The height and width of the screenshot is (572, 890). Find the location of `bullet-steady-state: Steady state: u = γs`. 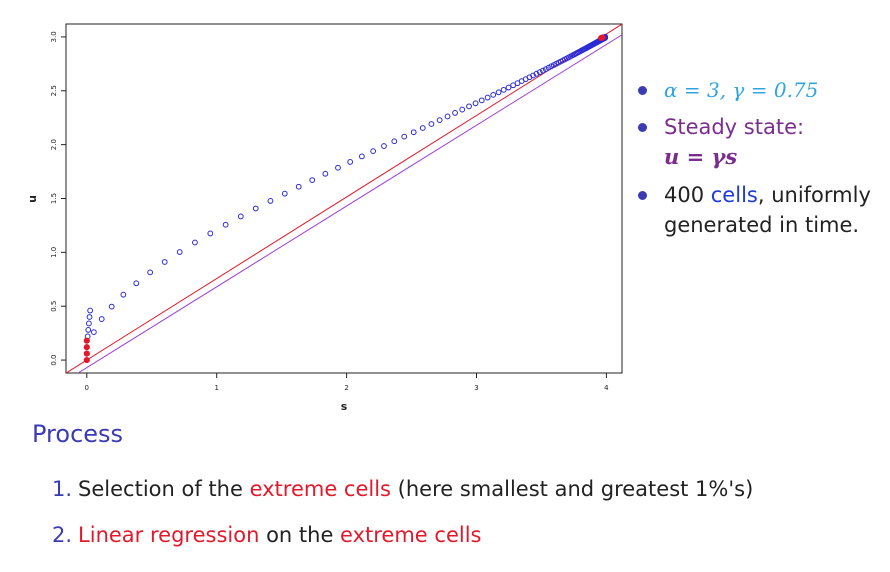

bullet-steady-state: Steady state: u = γs is located at coordinates (761, 142).